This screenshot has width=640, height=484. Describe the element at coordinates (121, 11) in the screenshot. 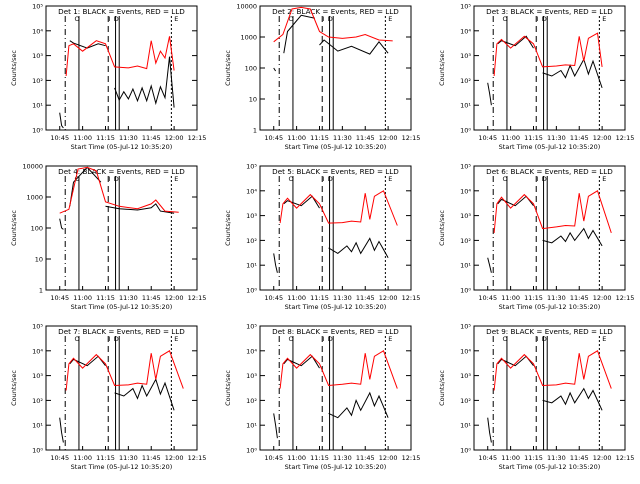

I see `panel-title: Det 1: BLACK = Events, RED = LLD` at that location.